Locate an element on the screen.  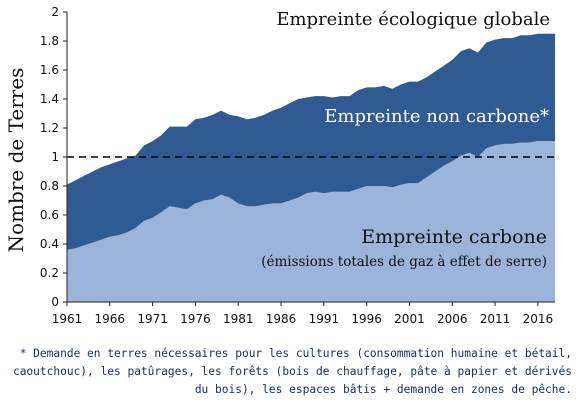
y-tick-label: 0.8 is located at coordinates (49, 186).